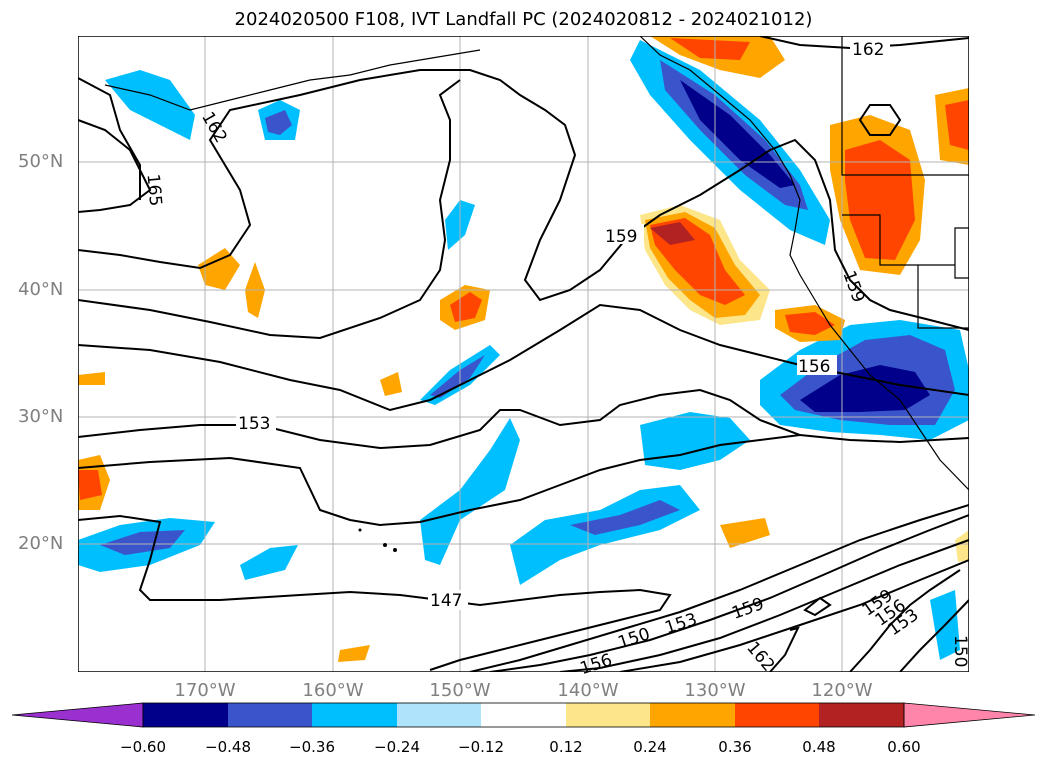 Image resolution: width=1047 pixels, height=765 pixels. What do you see at coordinates (904, 747) in the screenshot?
I see `colorbar-tick: 0.60` at bounding box center [904, 747].